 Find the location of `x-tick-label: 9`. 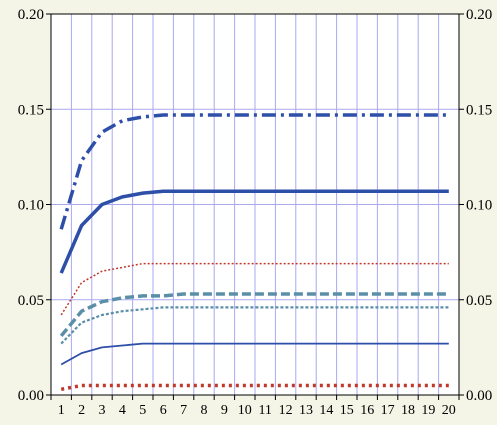

x-tick-label: 9 is located at coordinates (224, 410).